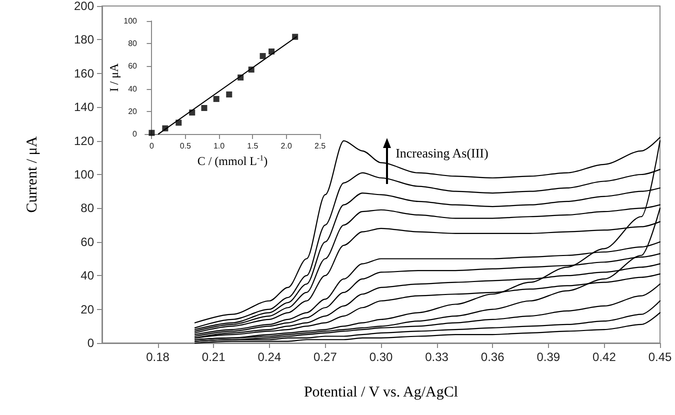 This screenshot has height=415, width=675. Describe the element at coordinates (548, 357) in the screenshot. I see `x-tick-label: 0.39` at that location.